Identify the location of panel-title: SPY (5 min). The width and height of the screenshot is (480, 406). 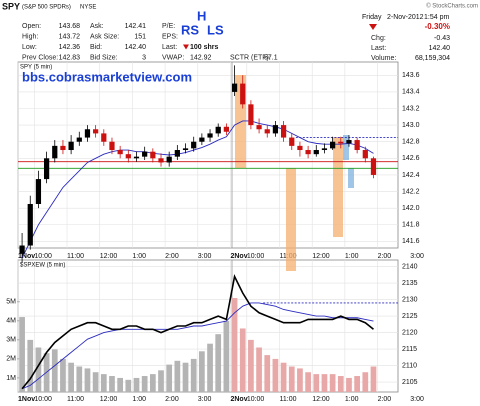
(36, 68).